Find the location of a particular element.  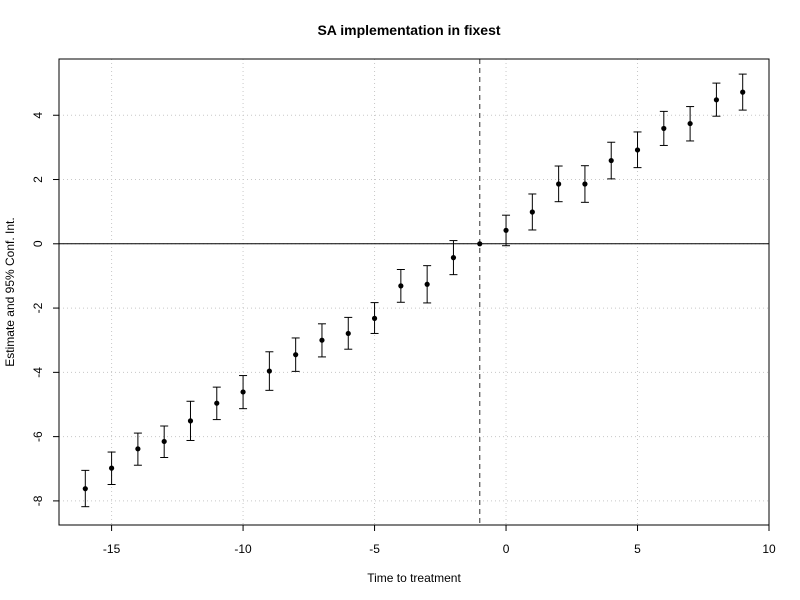

y-axis-label: Estimate and 95% Conf. Int. is located at coordinates (10, 291).